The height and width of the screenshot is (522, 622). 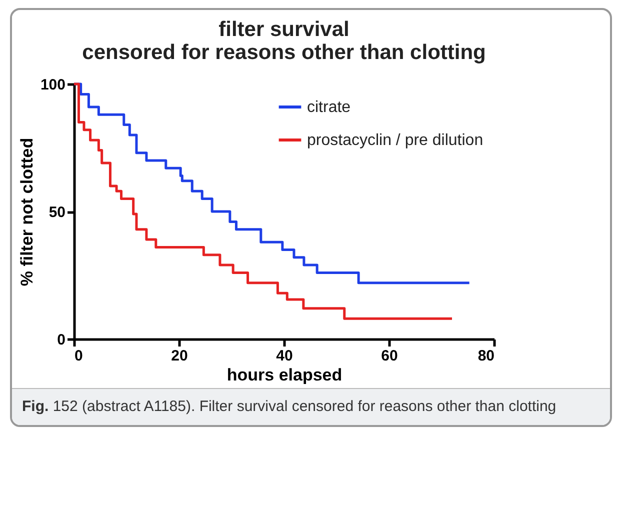 I want to click on y-tick-label: 50, so click(x=57, y=212).